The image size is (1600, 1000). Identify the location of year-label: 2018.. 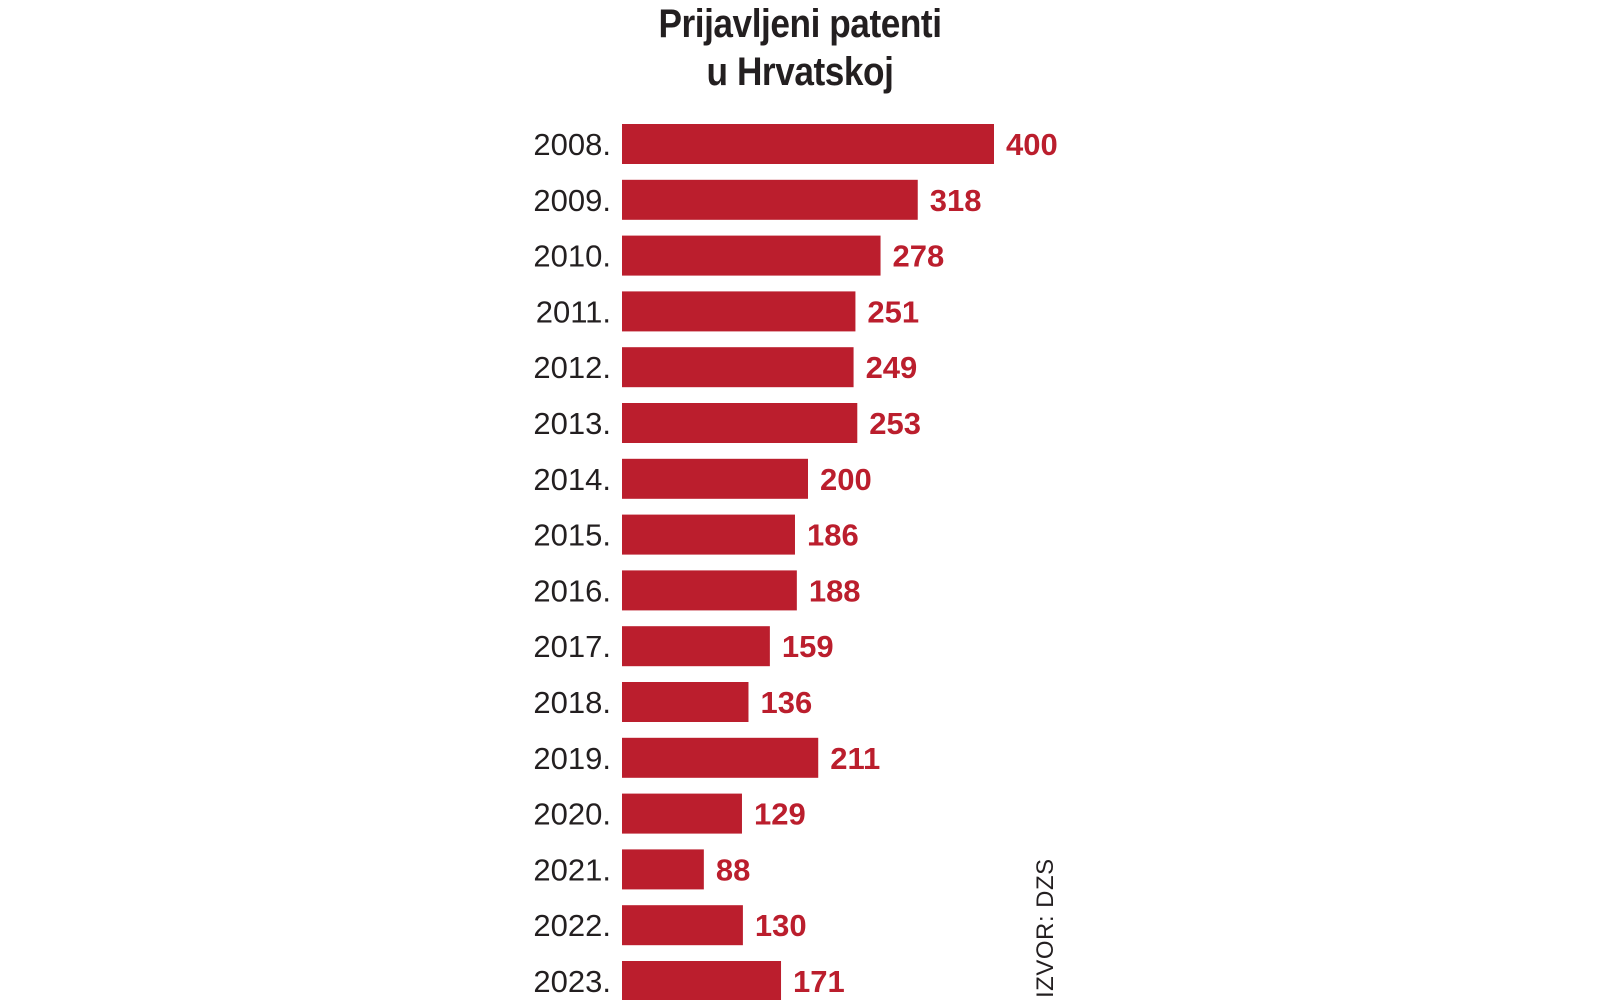
(572, 702).